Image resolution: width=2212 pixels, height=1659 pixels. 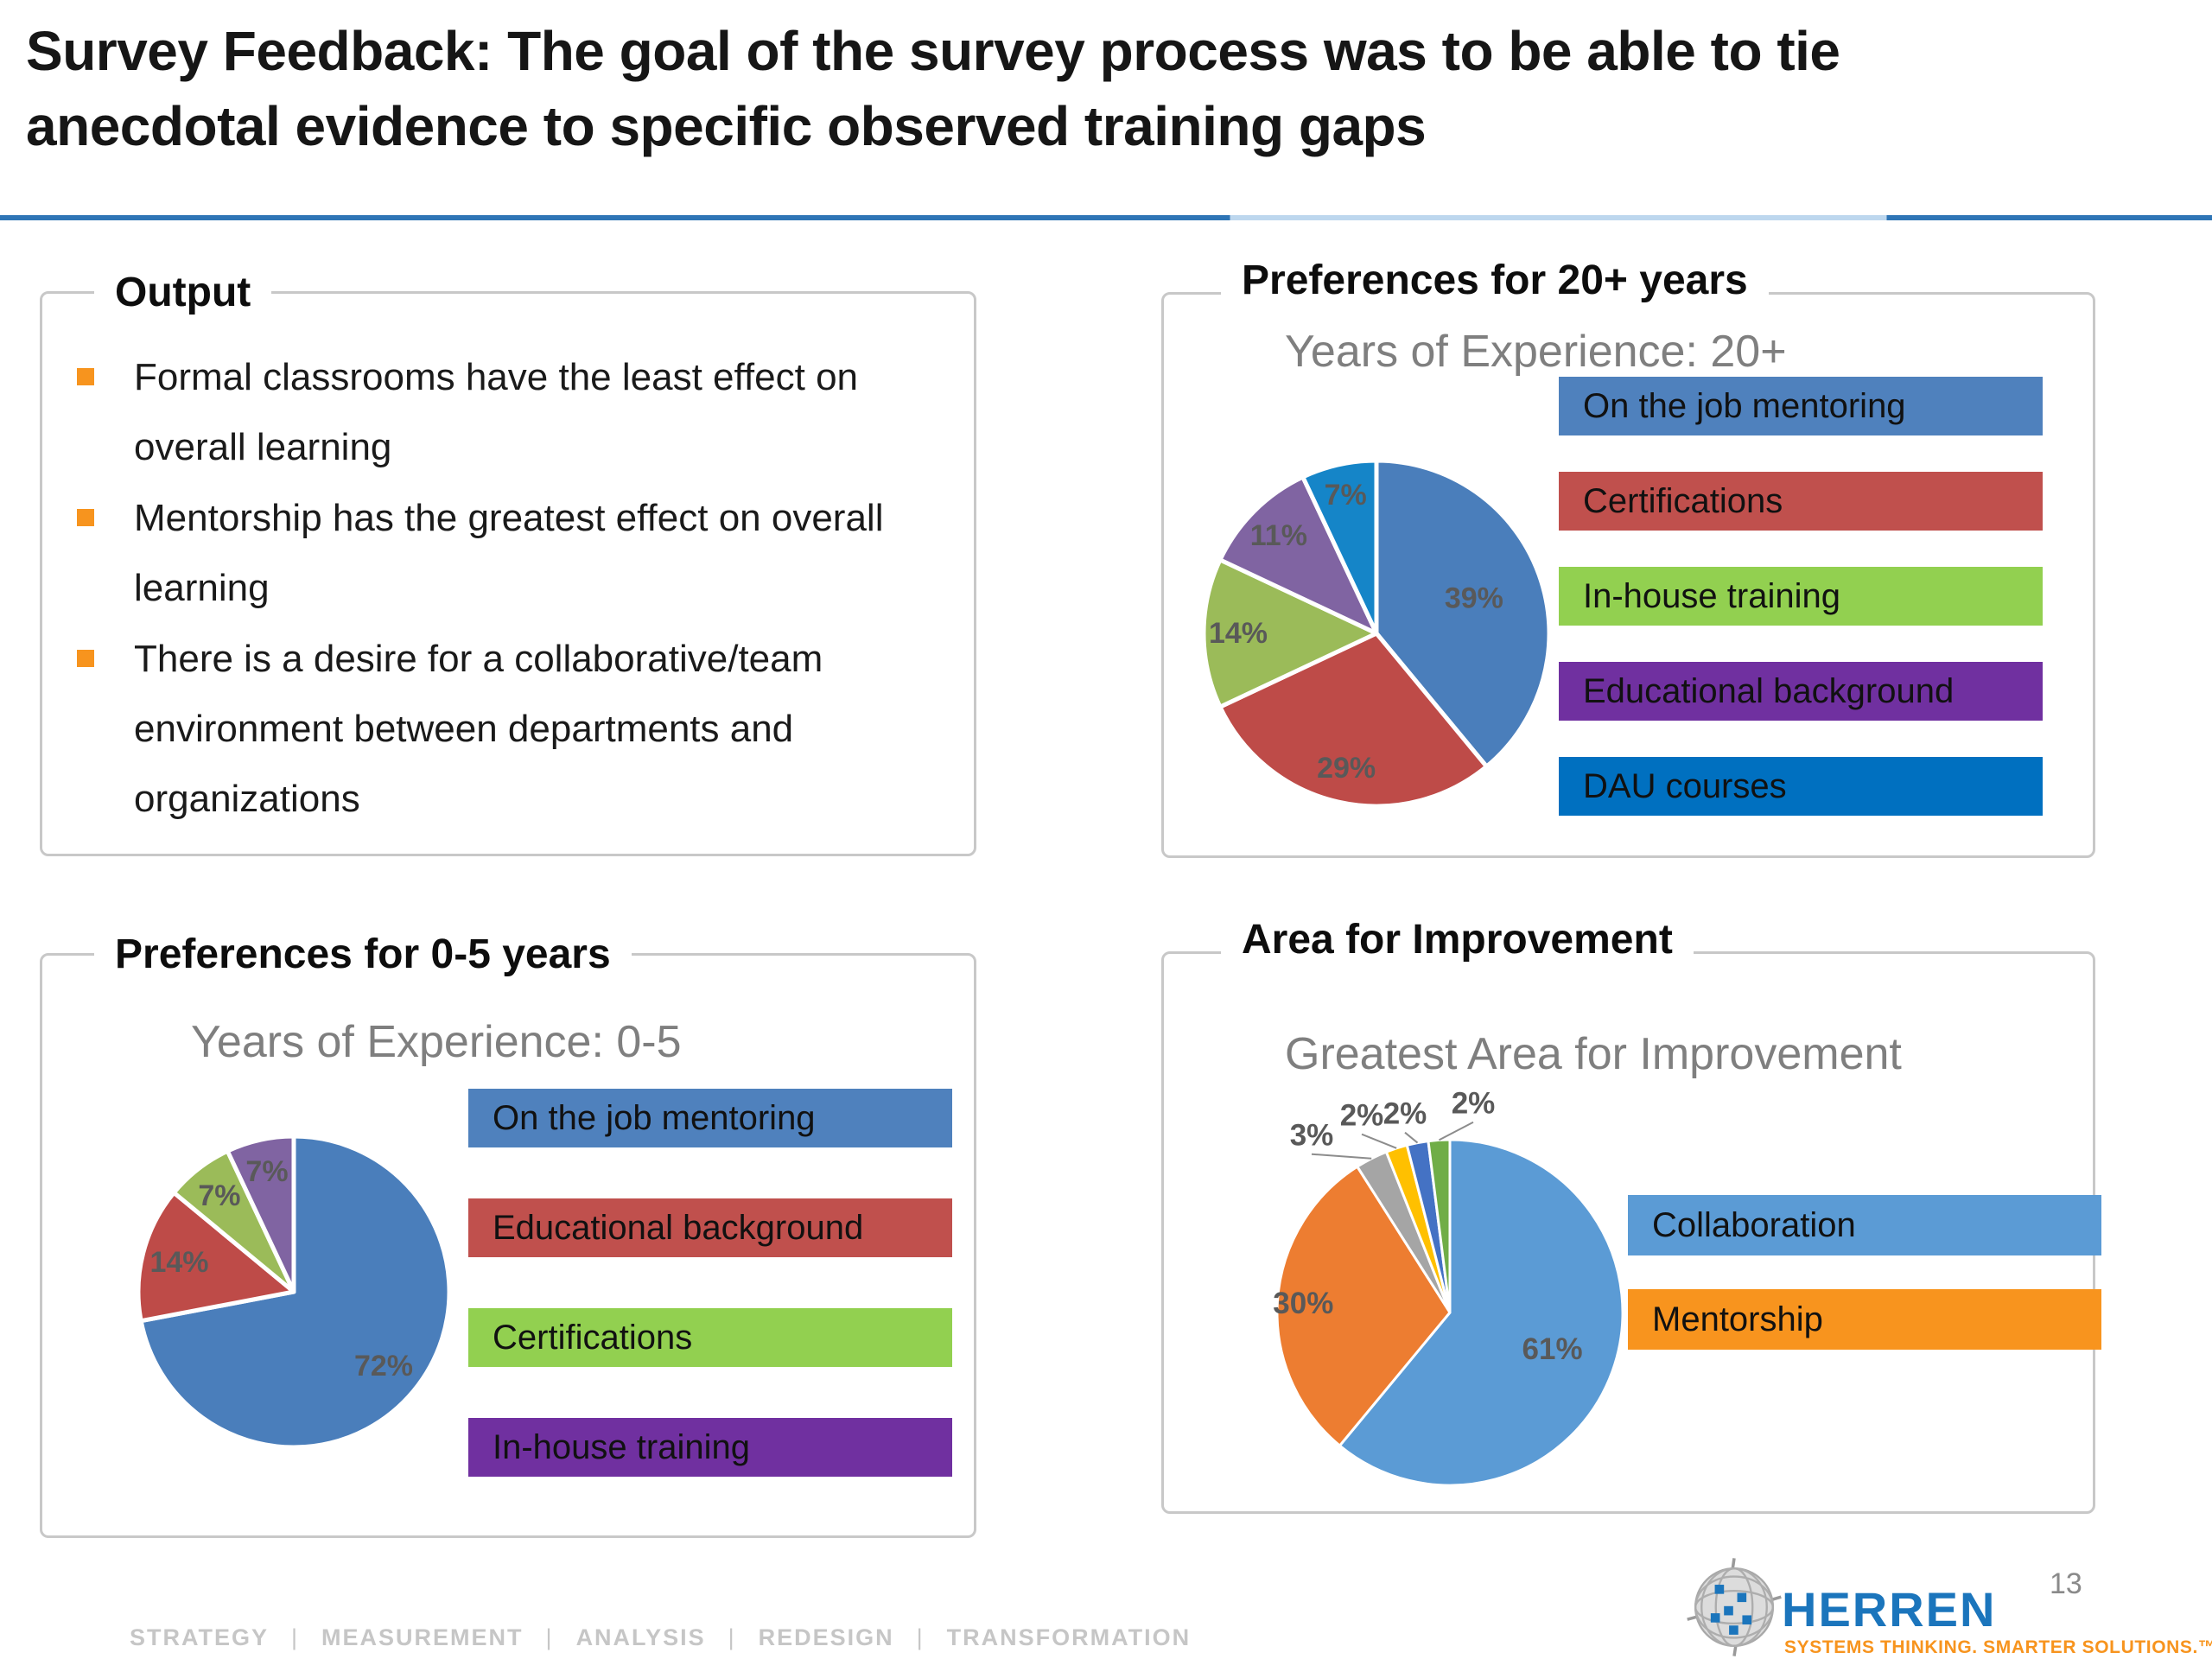 What do you see at coordinates (1457, 940) in the screenshot?
I see `panel-title: Area for Improvement` at bounding box center [1457, 940].